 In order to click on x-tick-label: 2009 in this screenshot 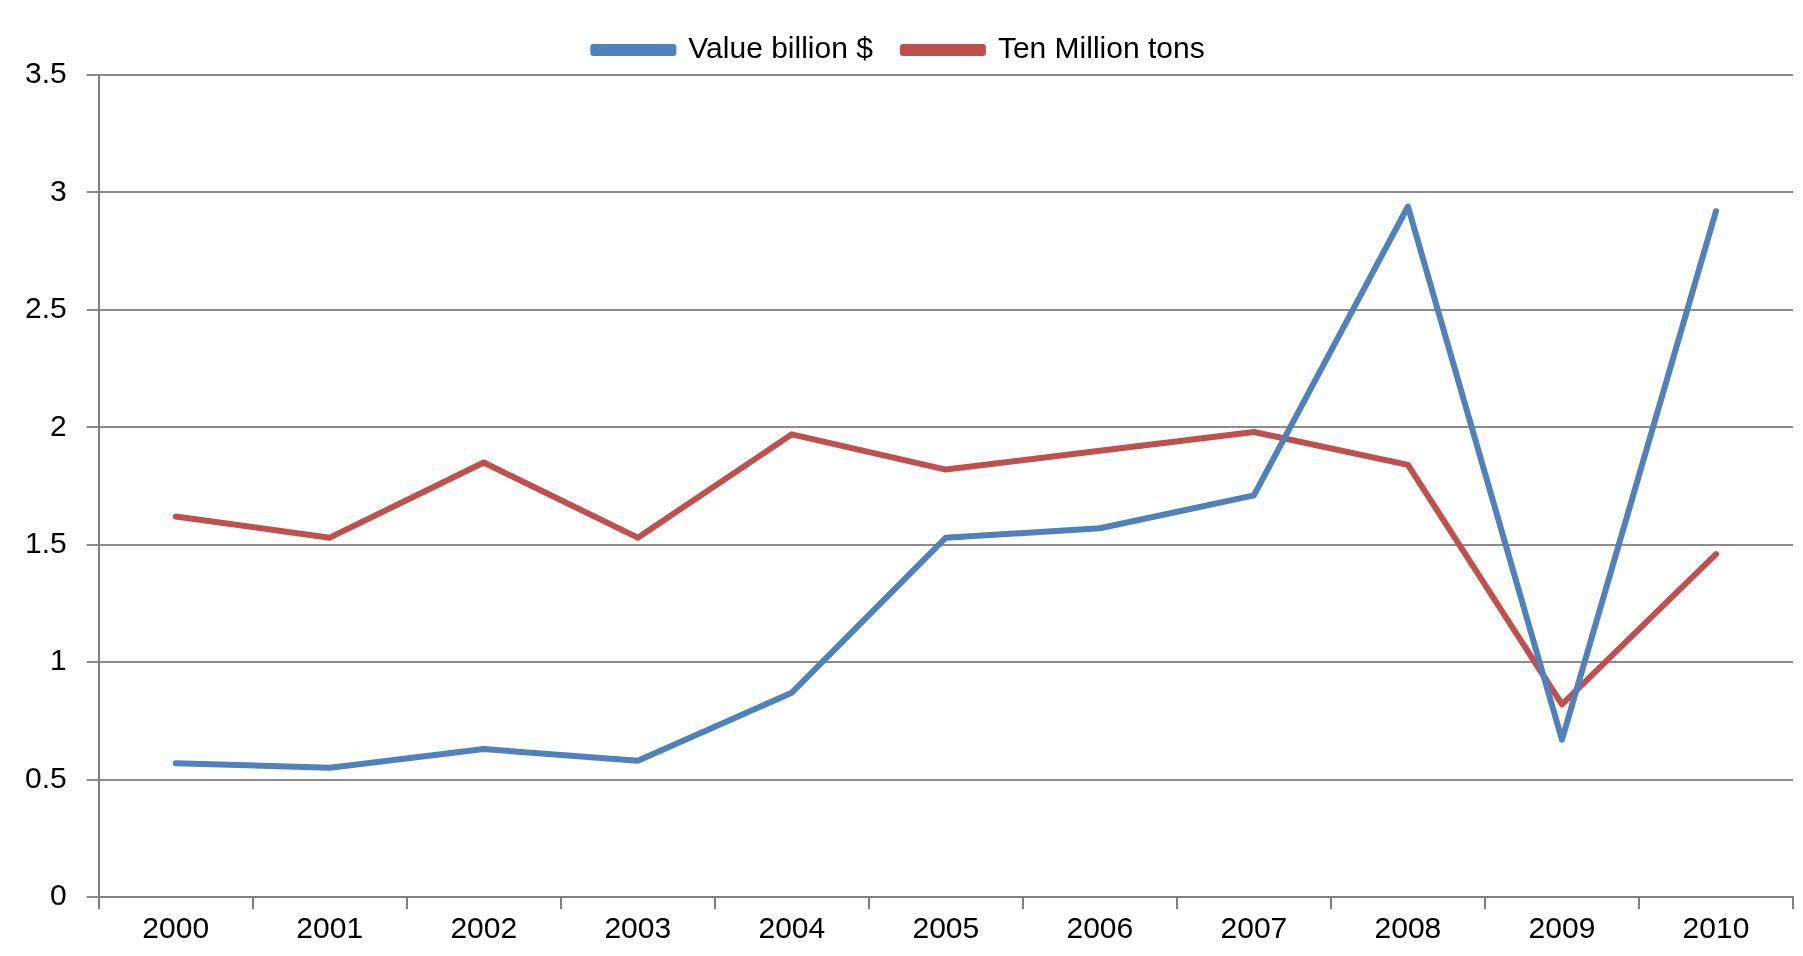, I will do `click(1562, 928)`.